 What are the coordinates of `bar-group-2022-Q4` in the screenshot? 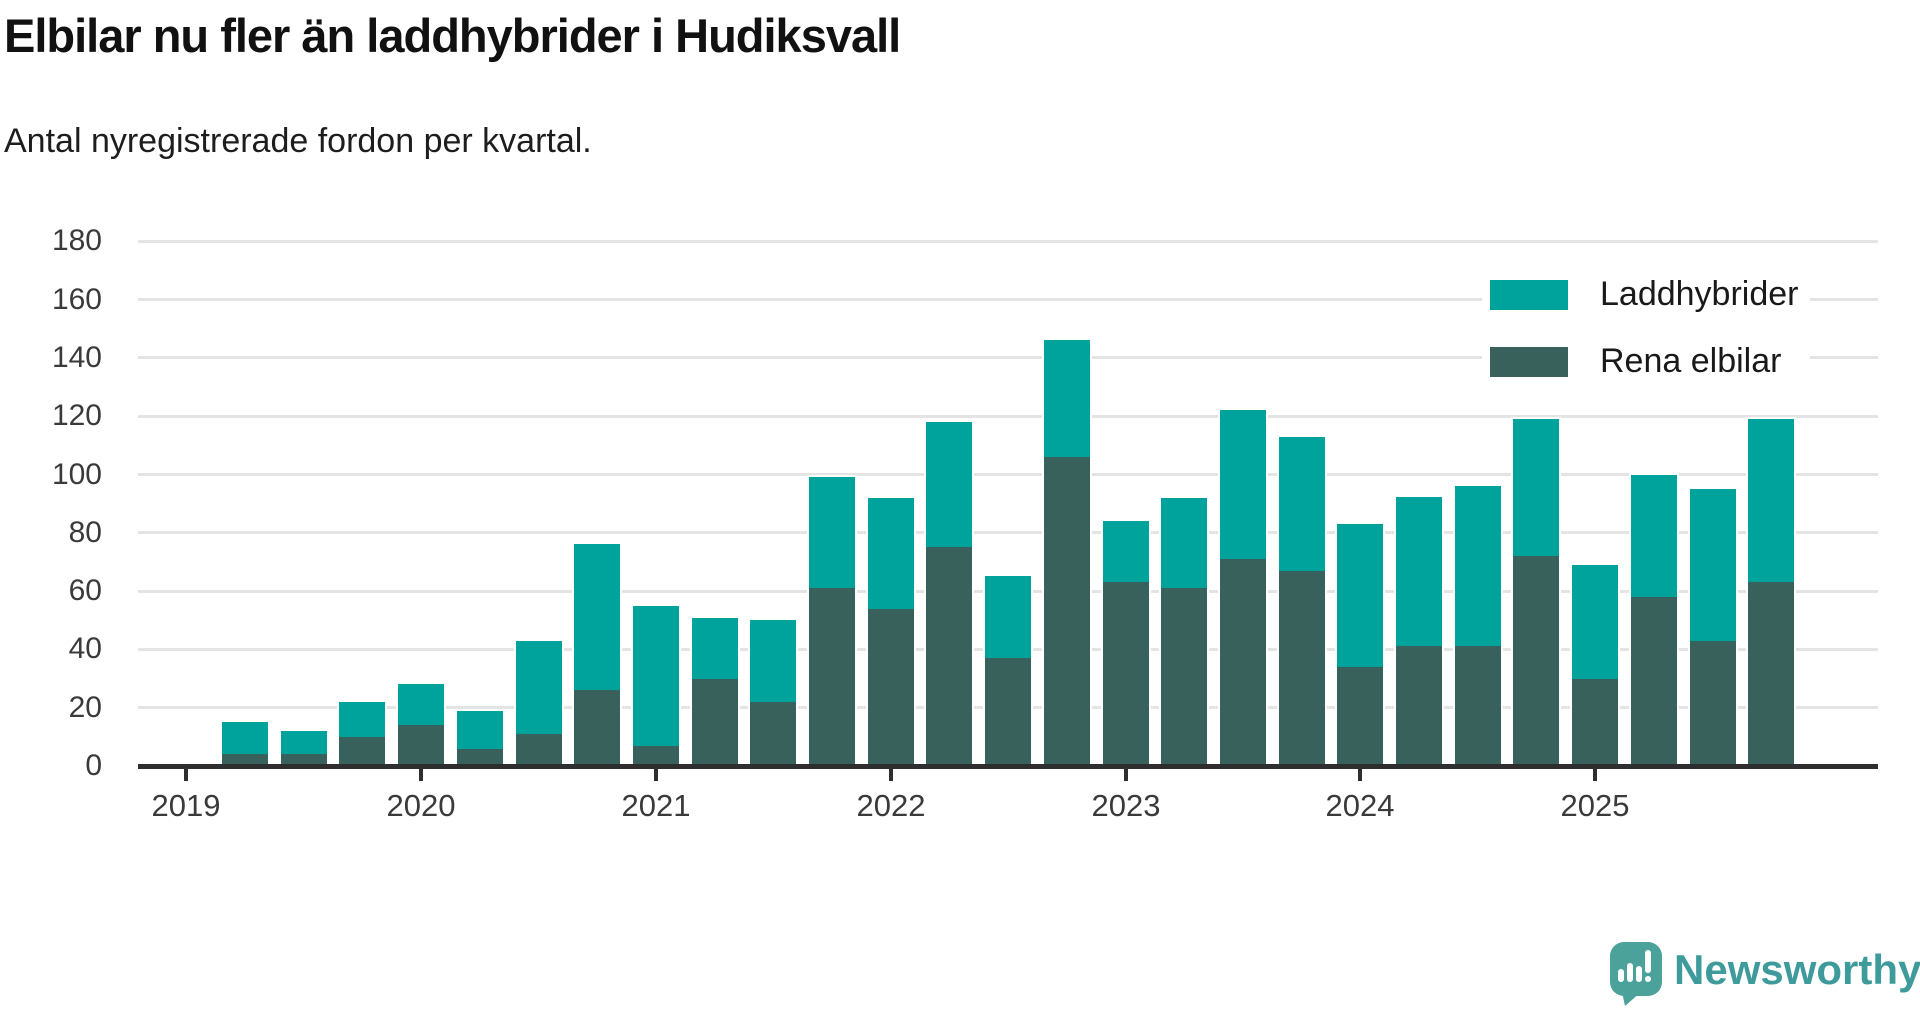 It's located at (1067, 553).